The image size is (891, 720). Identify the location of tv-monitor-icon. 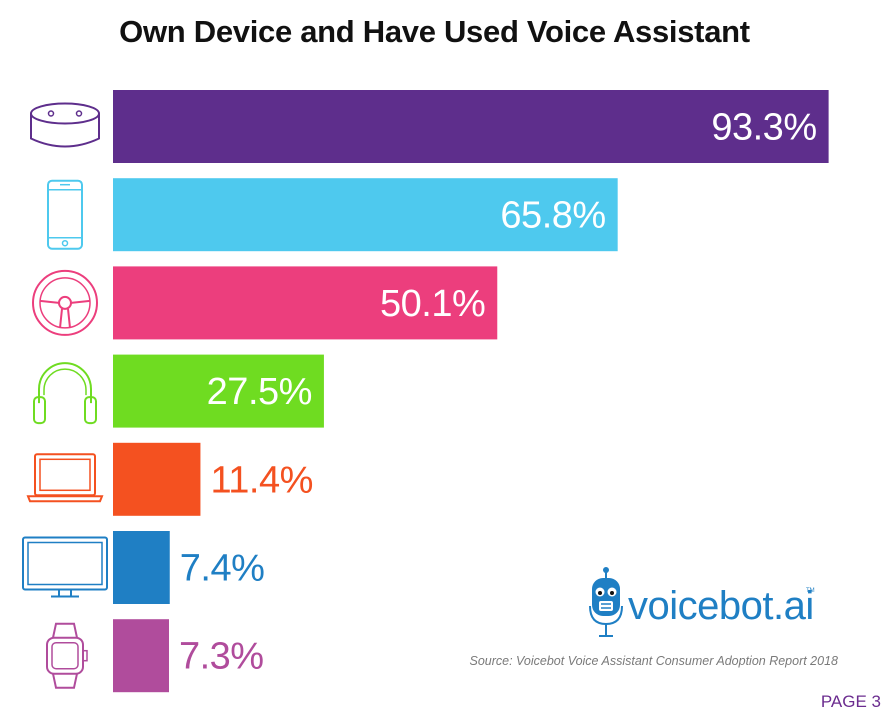
(65, 567).